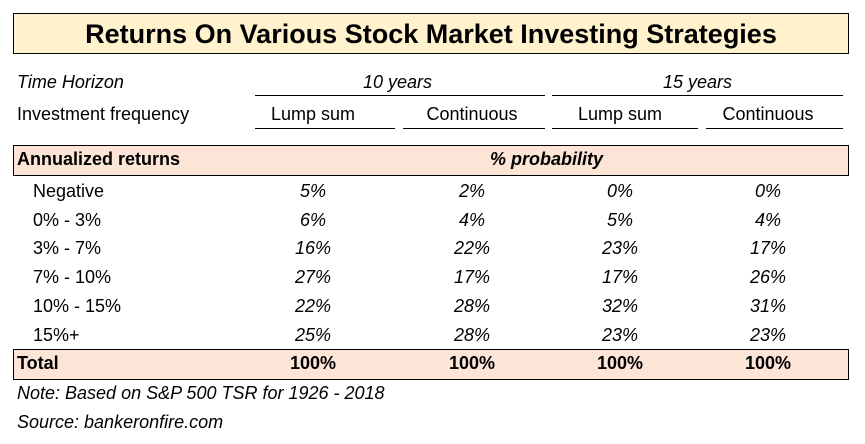 Image resolution: width=865 pixels, height=444 pixels. Describe the element at coordinates (67, 248) in the screenshot. I see `row-label: 3% - 7%` at that location.